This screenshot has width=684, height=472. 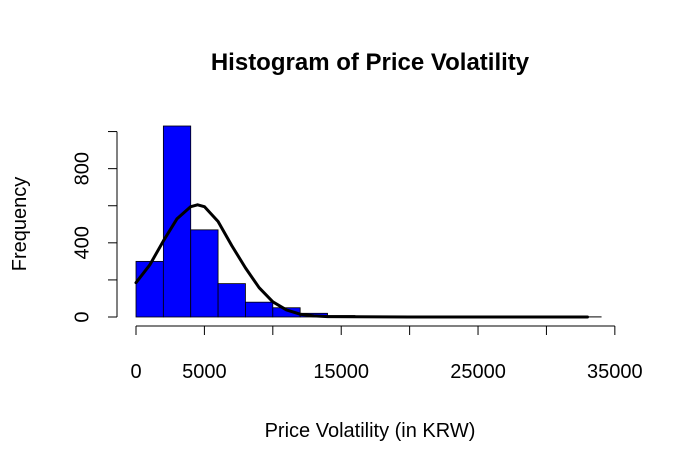 What do you see at coordinates (135, 372) in the screenshot?
I see `x-tick-label: 0` at bounding box center [135, 372].